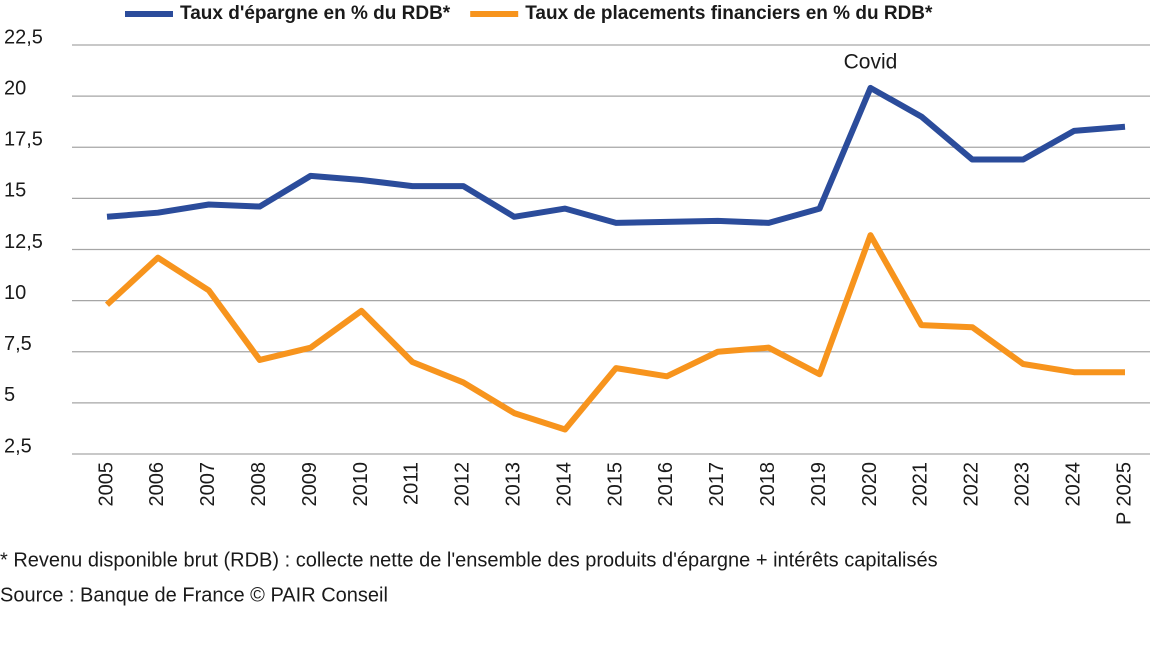 The height and width of the screenshot is (646, 1164). What do you see at coordinates (23, 242) in the screenshot?
I see `y-tick-label: 12,5` at bounding box center [23, 242].